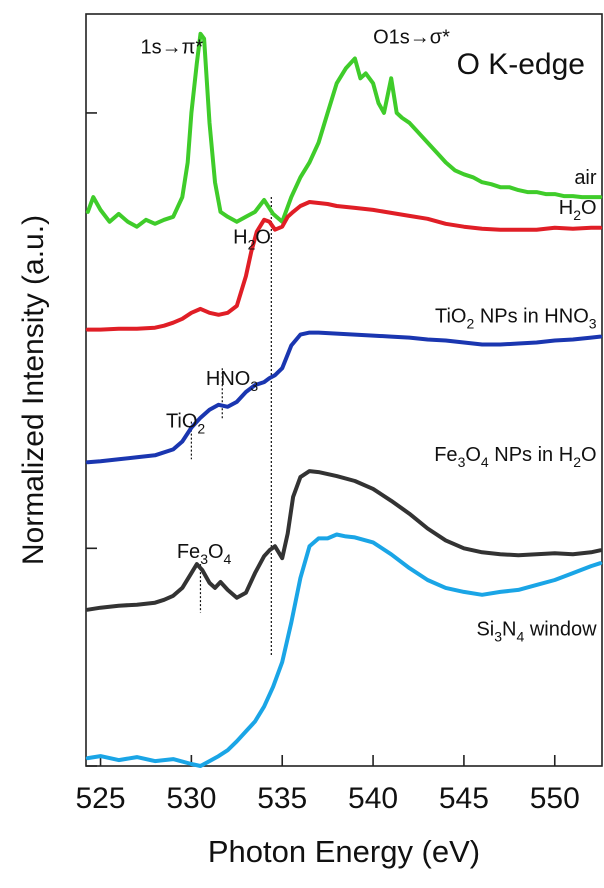 The image size is (604, 888). I want to click on annotation-pi: 1s→π*, so click(172, 48).